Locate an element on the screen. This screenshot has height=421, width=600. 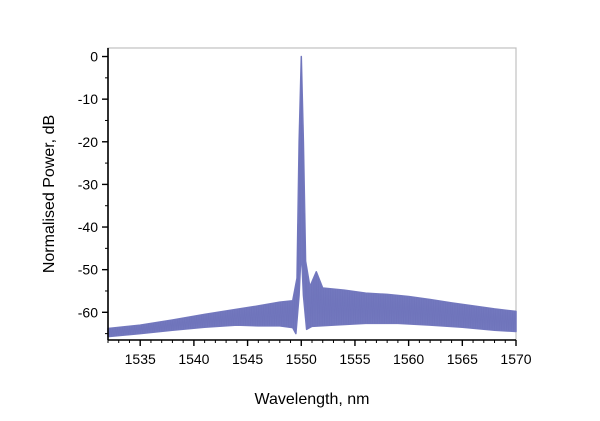
y-axis-ticks: 0 -10 -20 -30 -40 -50 -60 is located at coordinates (93, 192).